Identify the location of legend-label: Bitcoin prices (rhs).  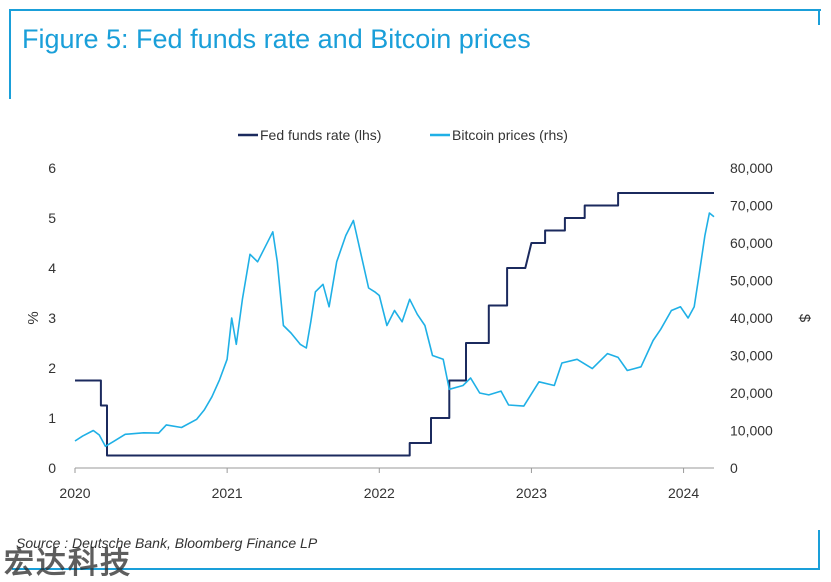
(510, 135).